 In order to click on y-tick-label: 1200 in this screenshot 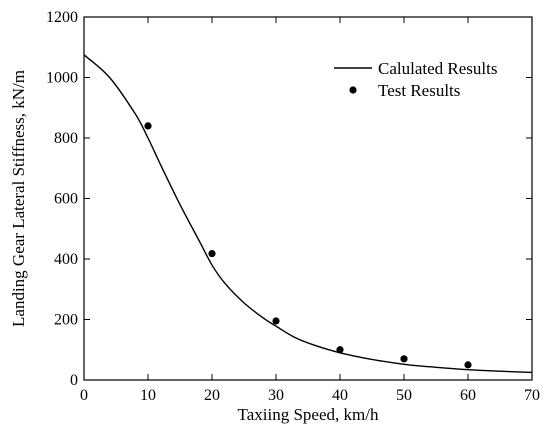, I will do `click(62, 17)`.